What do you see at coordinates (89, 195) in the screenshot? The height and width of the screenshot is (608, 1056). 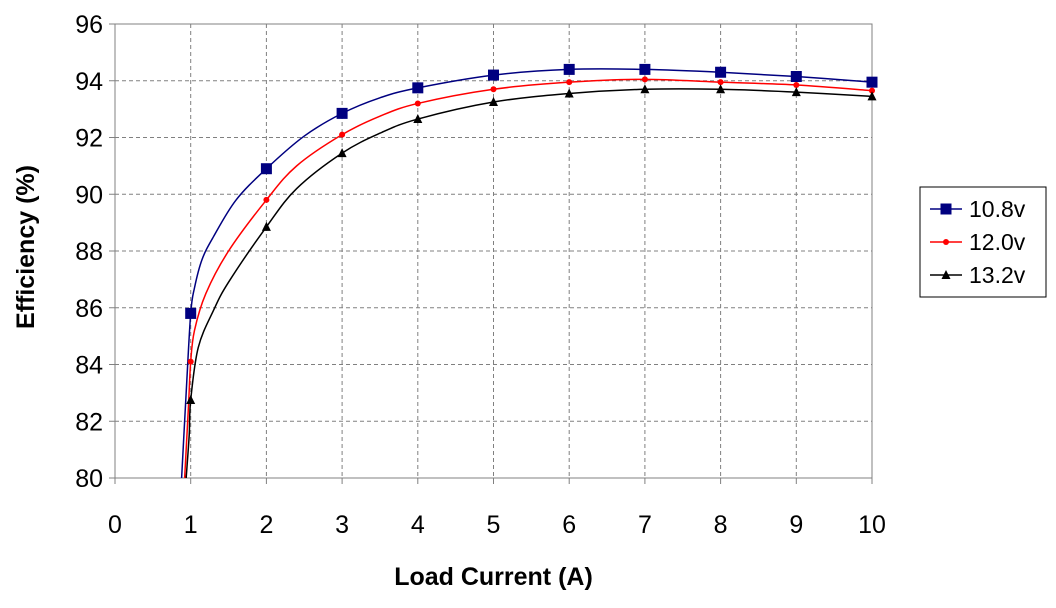 I see `y-tick-label: 90` at bounding box center [89, 195].